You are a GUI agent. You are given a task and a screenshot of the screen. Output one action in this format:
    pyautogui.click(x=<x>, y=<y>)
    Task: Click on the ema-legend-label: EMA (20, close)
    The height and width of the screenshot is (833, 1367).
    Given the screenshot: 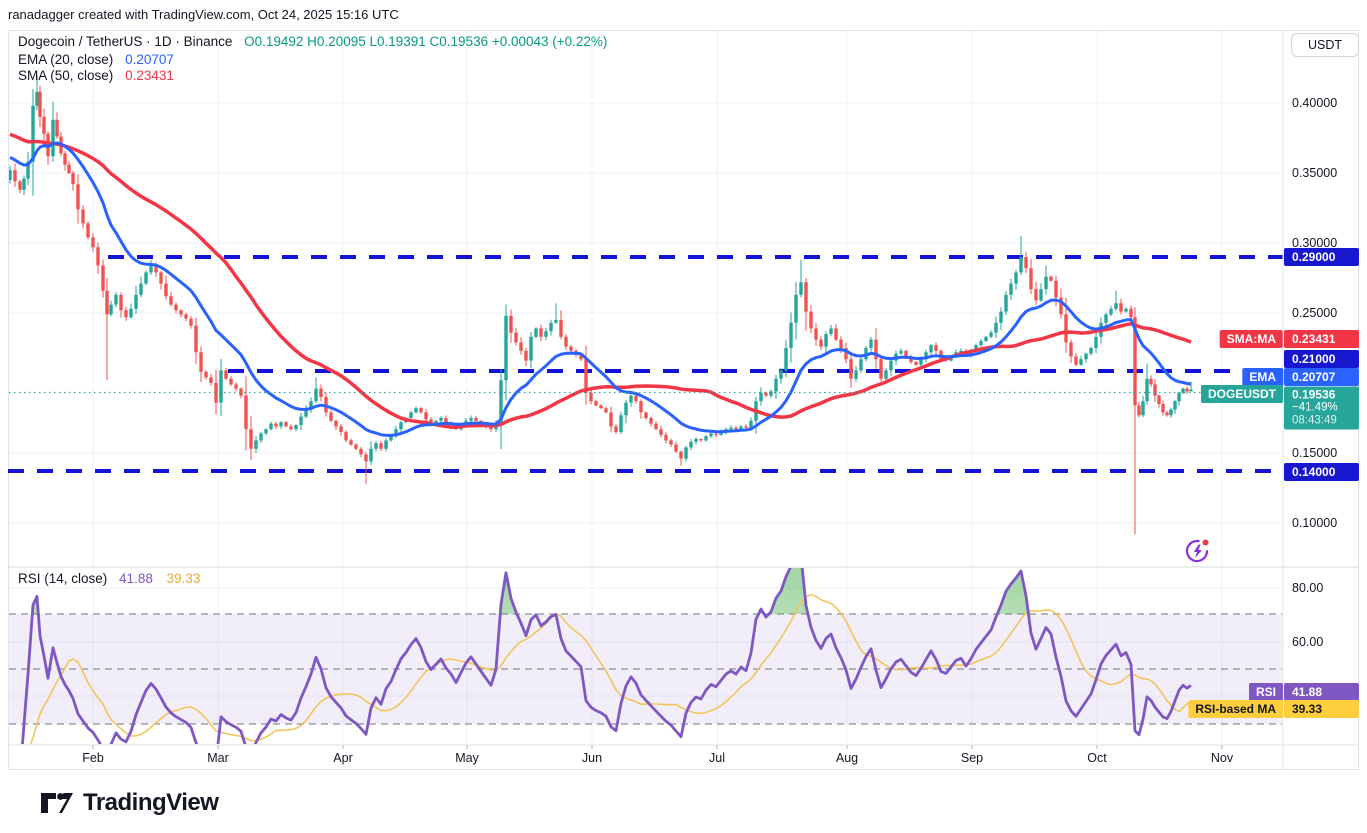 What is the action you would take?
    pyautogui.click(x=66, y=59)
    